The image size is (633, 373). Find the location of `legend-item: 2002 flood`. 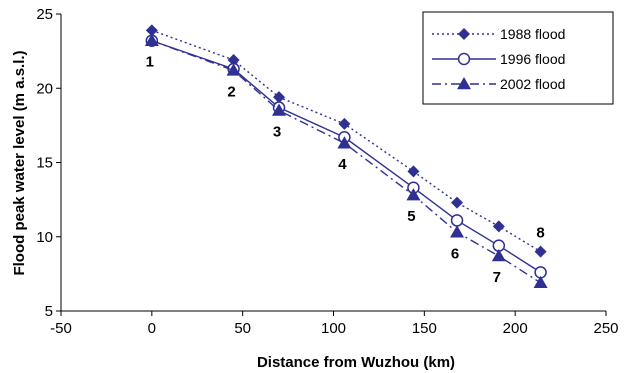

legend-item: 2002 flood is located at coordinates (498, 84).